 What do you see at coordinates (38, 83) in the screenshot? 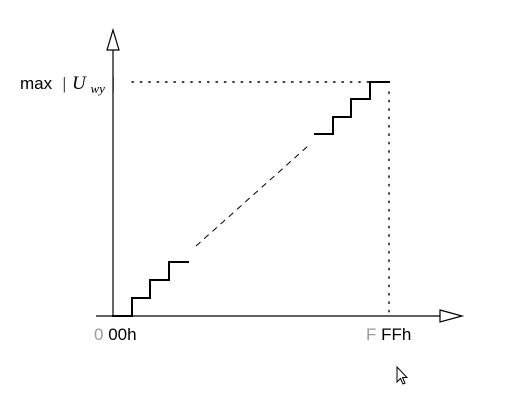
I see `y-label-prefix: max` at bounding box center [38, 83].